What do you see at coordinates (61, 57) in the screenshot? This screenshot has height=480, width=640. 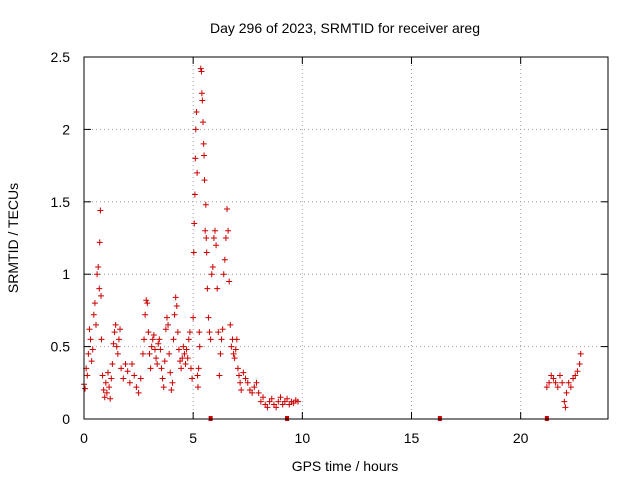 I see `y-tick-label: 2.5` at bounding box center [61, 57].